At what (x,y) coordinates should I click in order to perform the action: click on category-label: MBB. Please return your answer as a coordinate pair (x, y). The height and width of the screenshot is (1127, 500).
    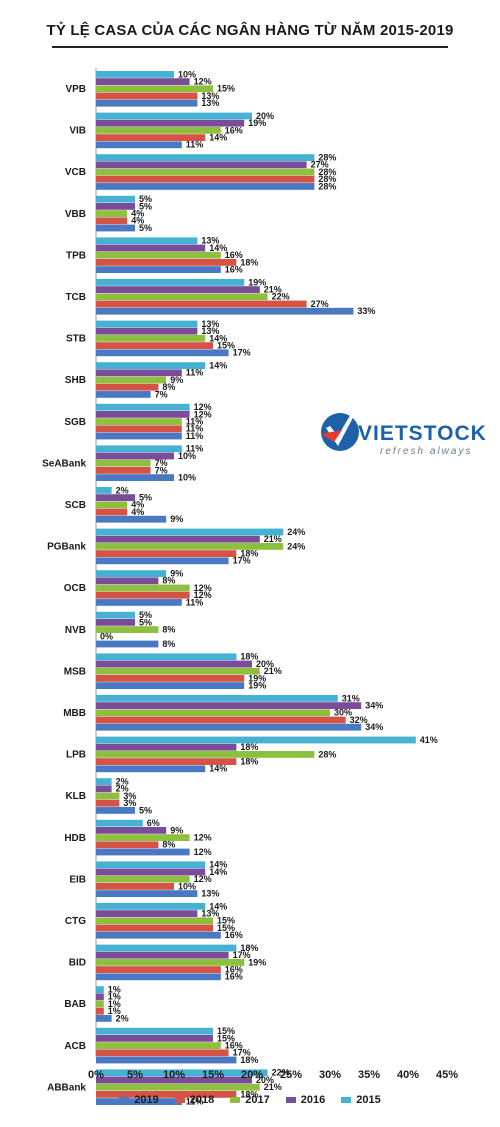
    Looking at the image, I should click on (74, 713).